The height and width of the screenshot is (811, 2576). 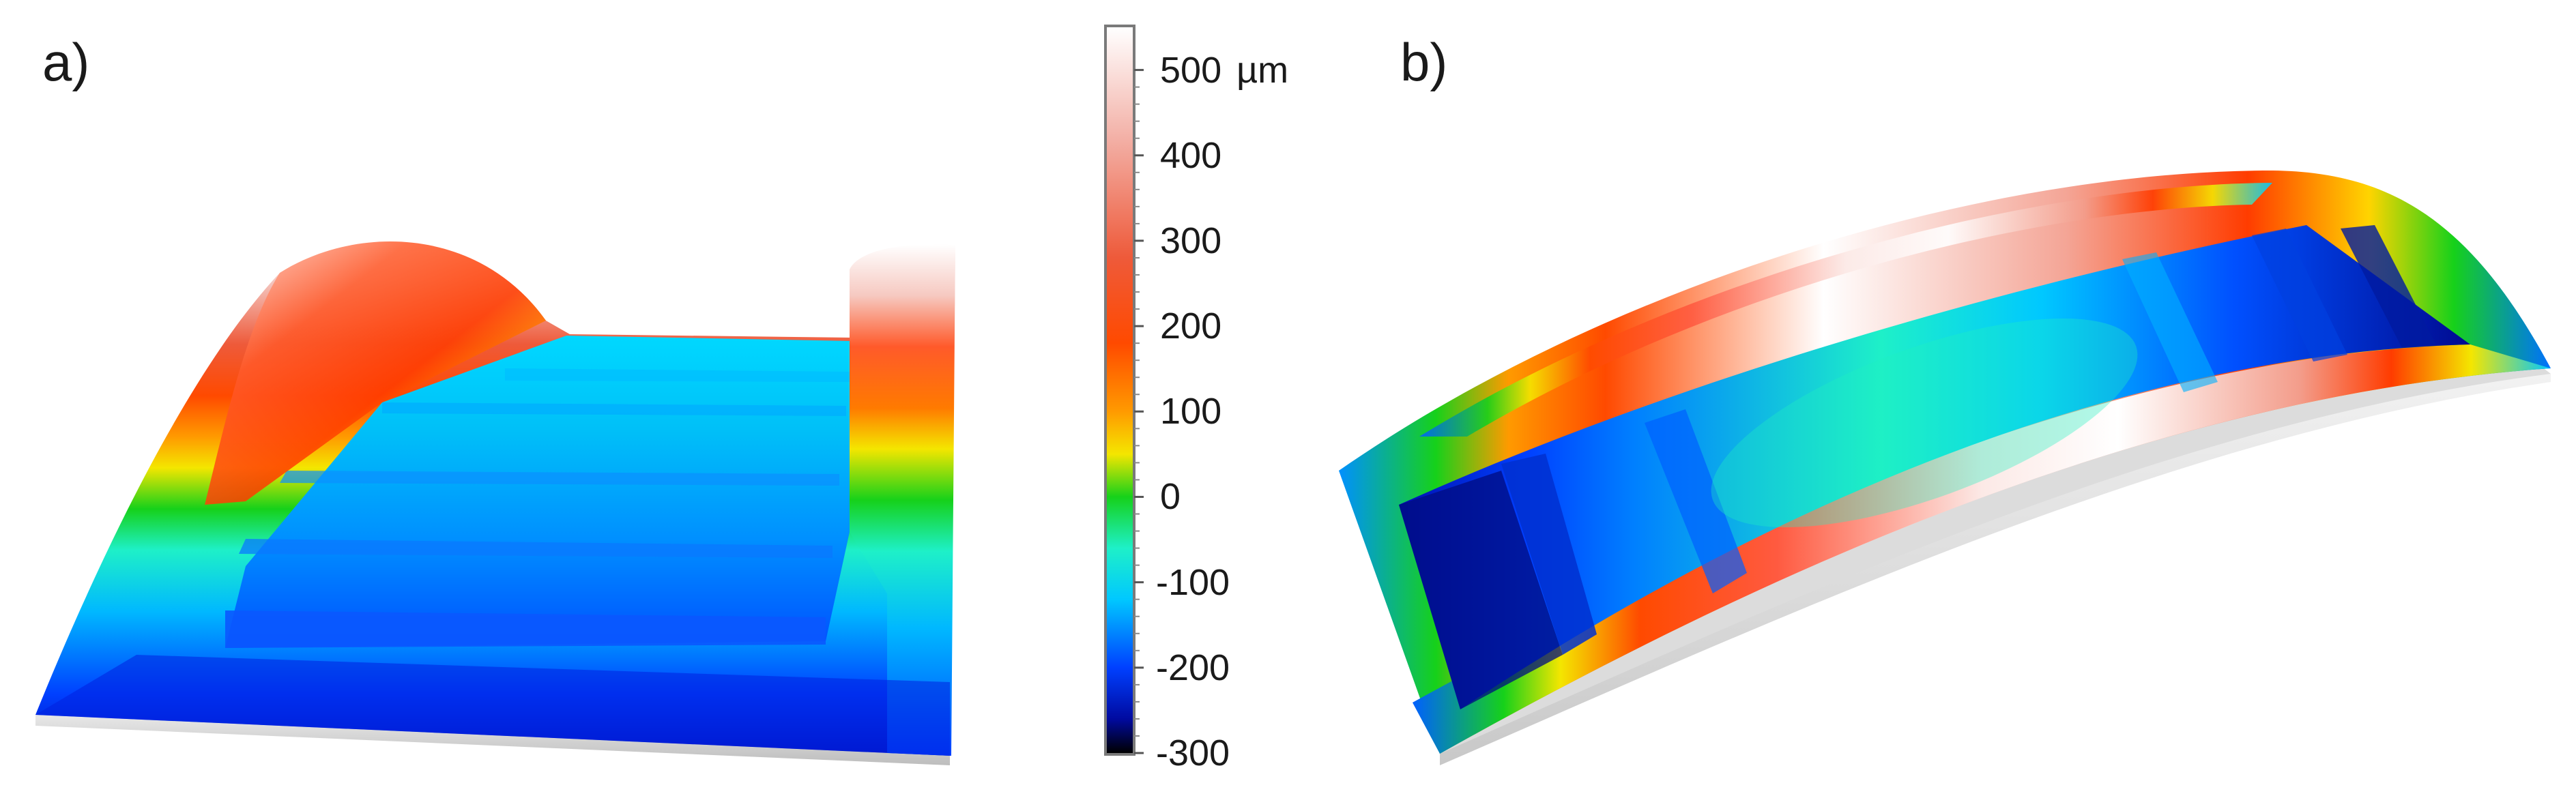 I want to click on panel-b-floor-highlight, so click(x=1924, y=423).